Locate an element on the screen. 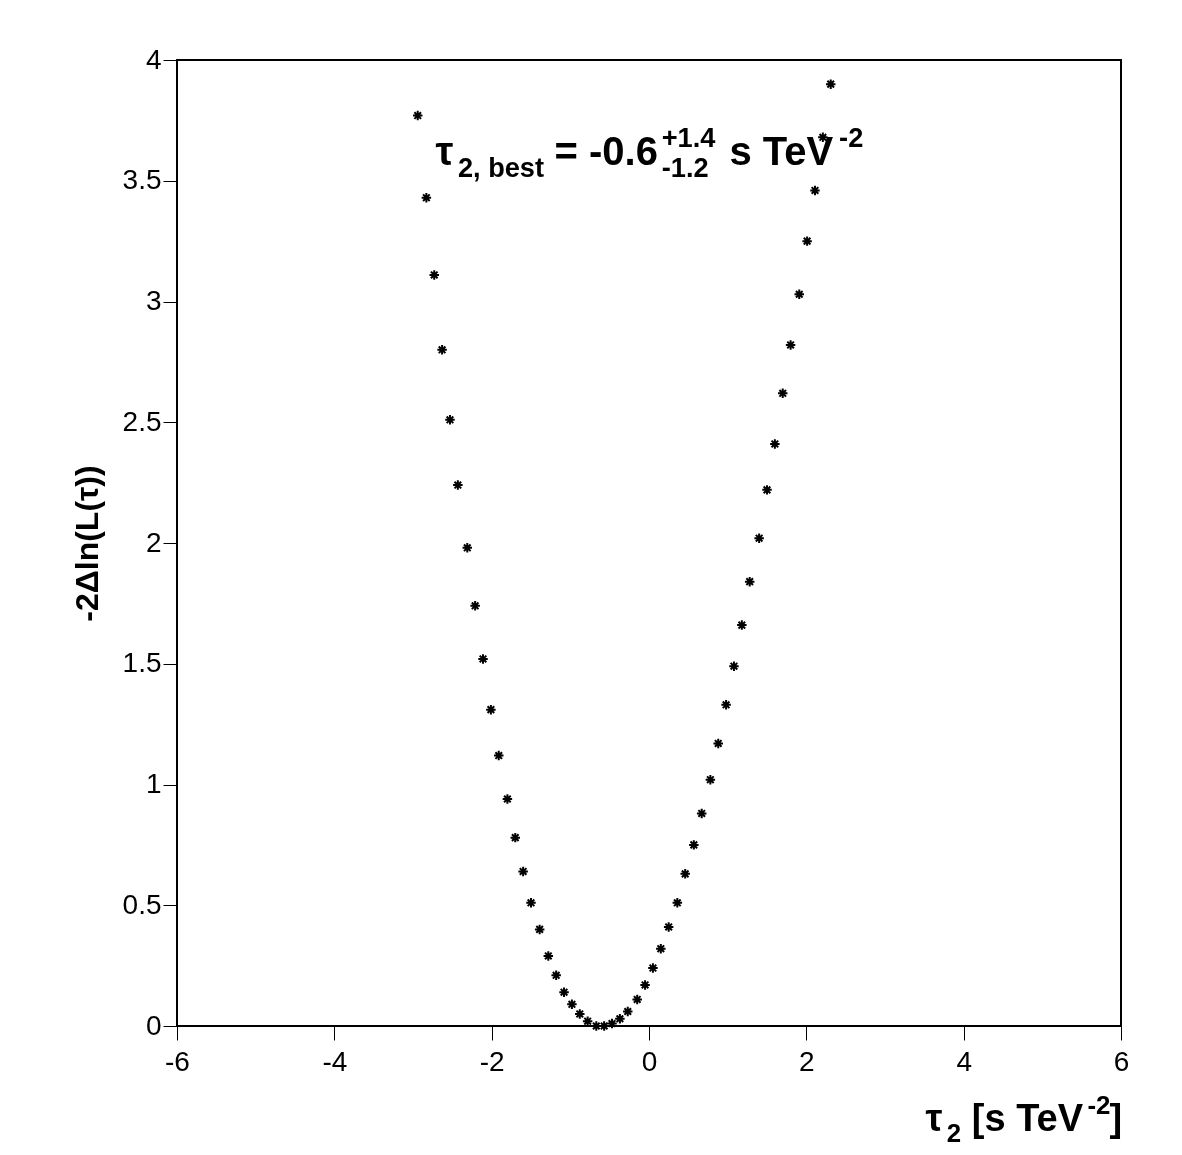  x-tick-label: 0 is located at coordinates (649, 1061).